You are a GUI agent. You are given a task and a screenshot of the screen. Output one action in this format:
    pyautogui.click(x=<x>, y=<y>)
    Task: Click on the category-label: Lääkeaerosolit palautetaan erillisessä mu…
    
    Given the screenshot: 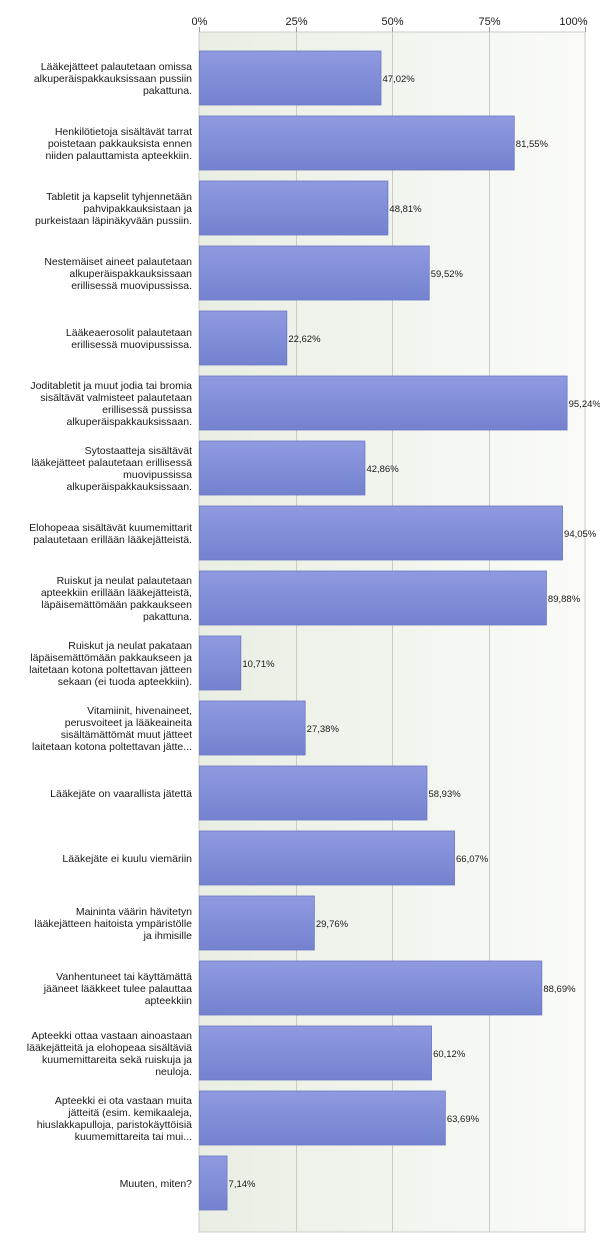 What is the action you would take?
    pyautogui.click(x=129, y=339)
    